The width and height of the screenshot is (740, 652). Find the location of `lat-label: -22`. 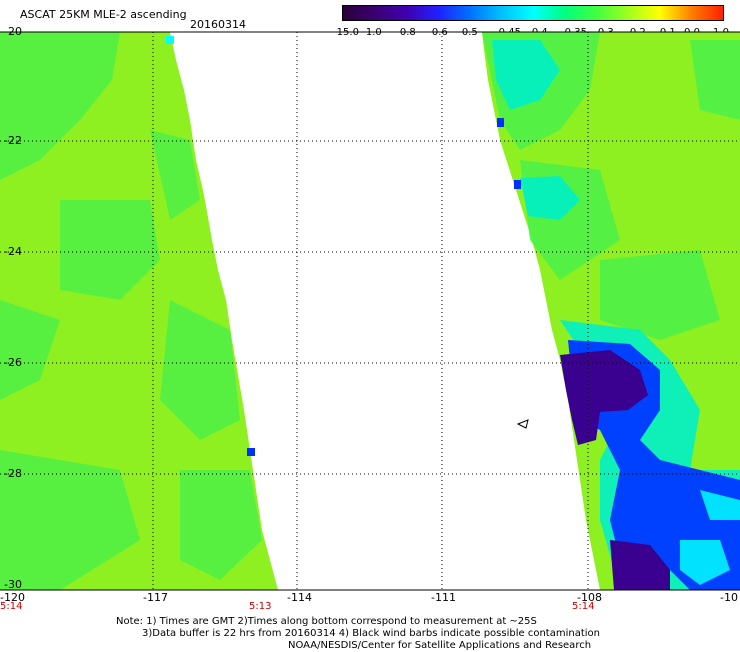

lat-label: -22 is located at coordinates (13, 140).